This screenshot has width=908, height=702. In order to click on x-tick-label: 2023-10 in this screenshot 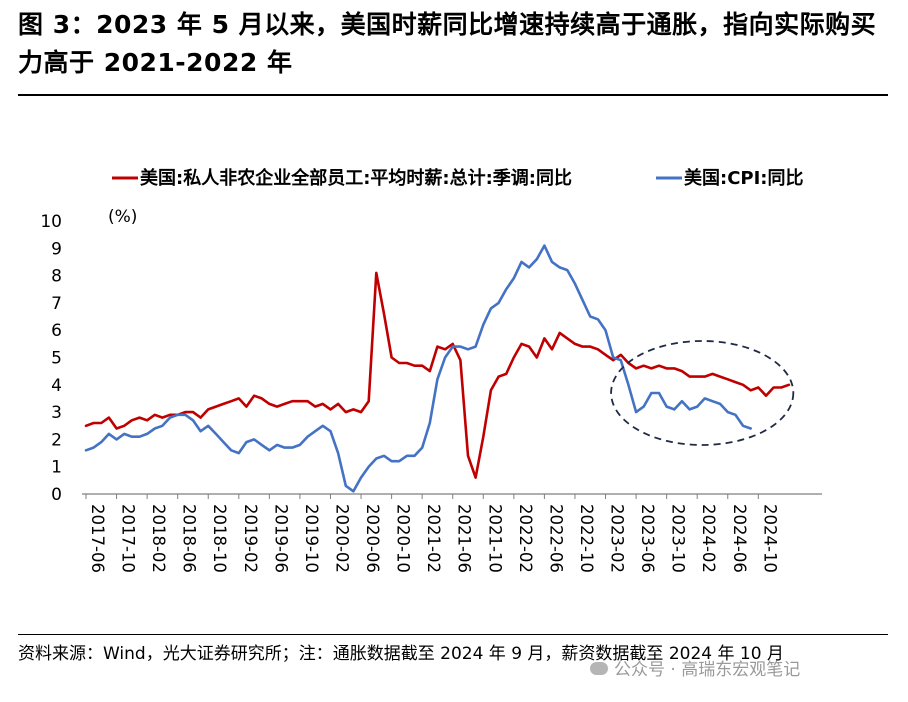, I will do `click(678, 538)`.